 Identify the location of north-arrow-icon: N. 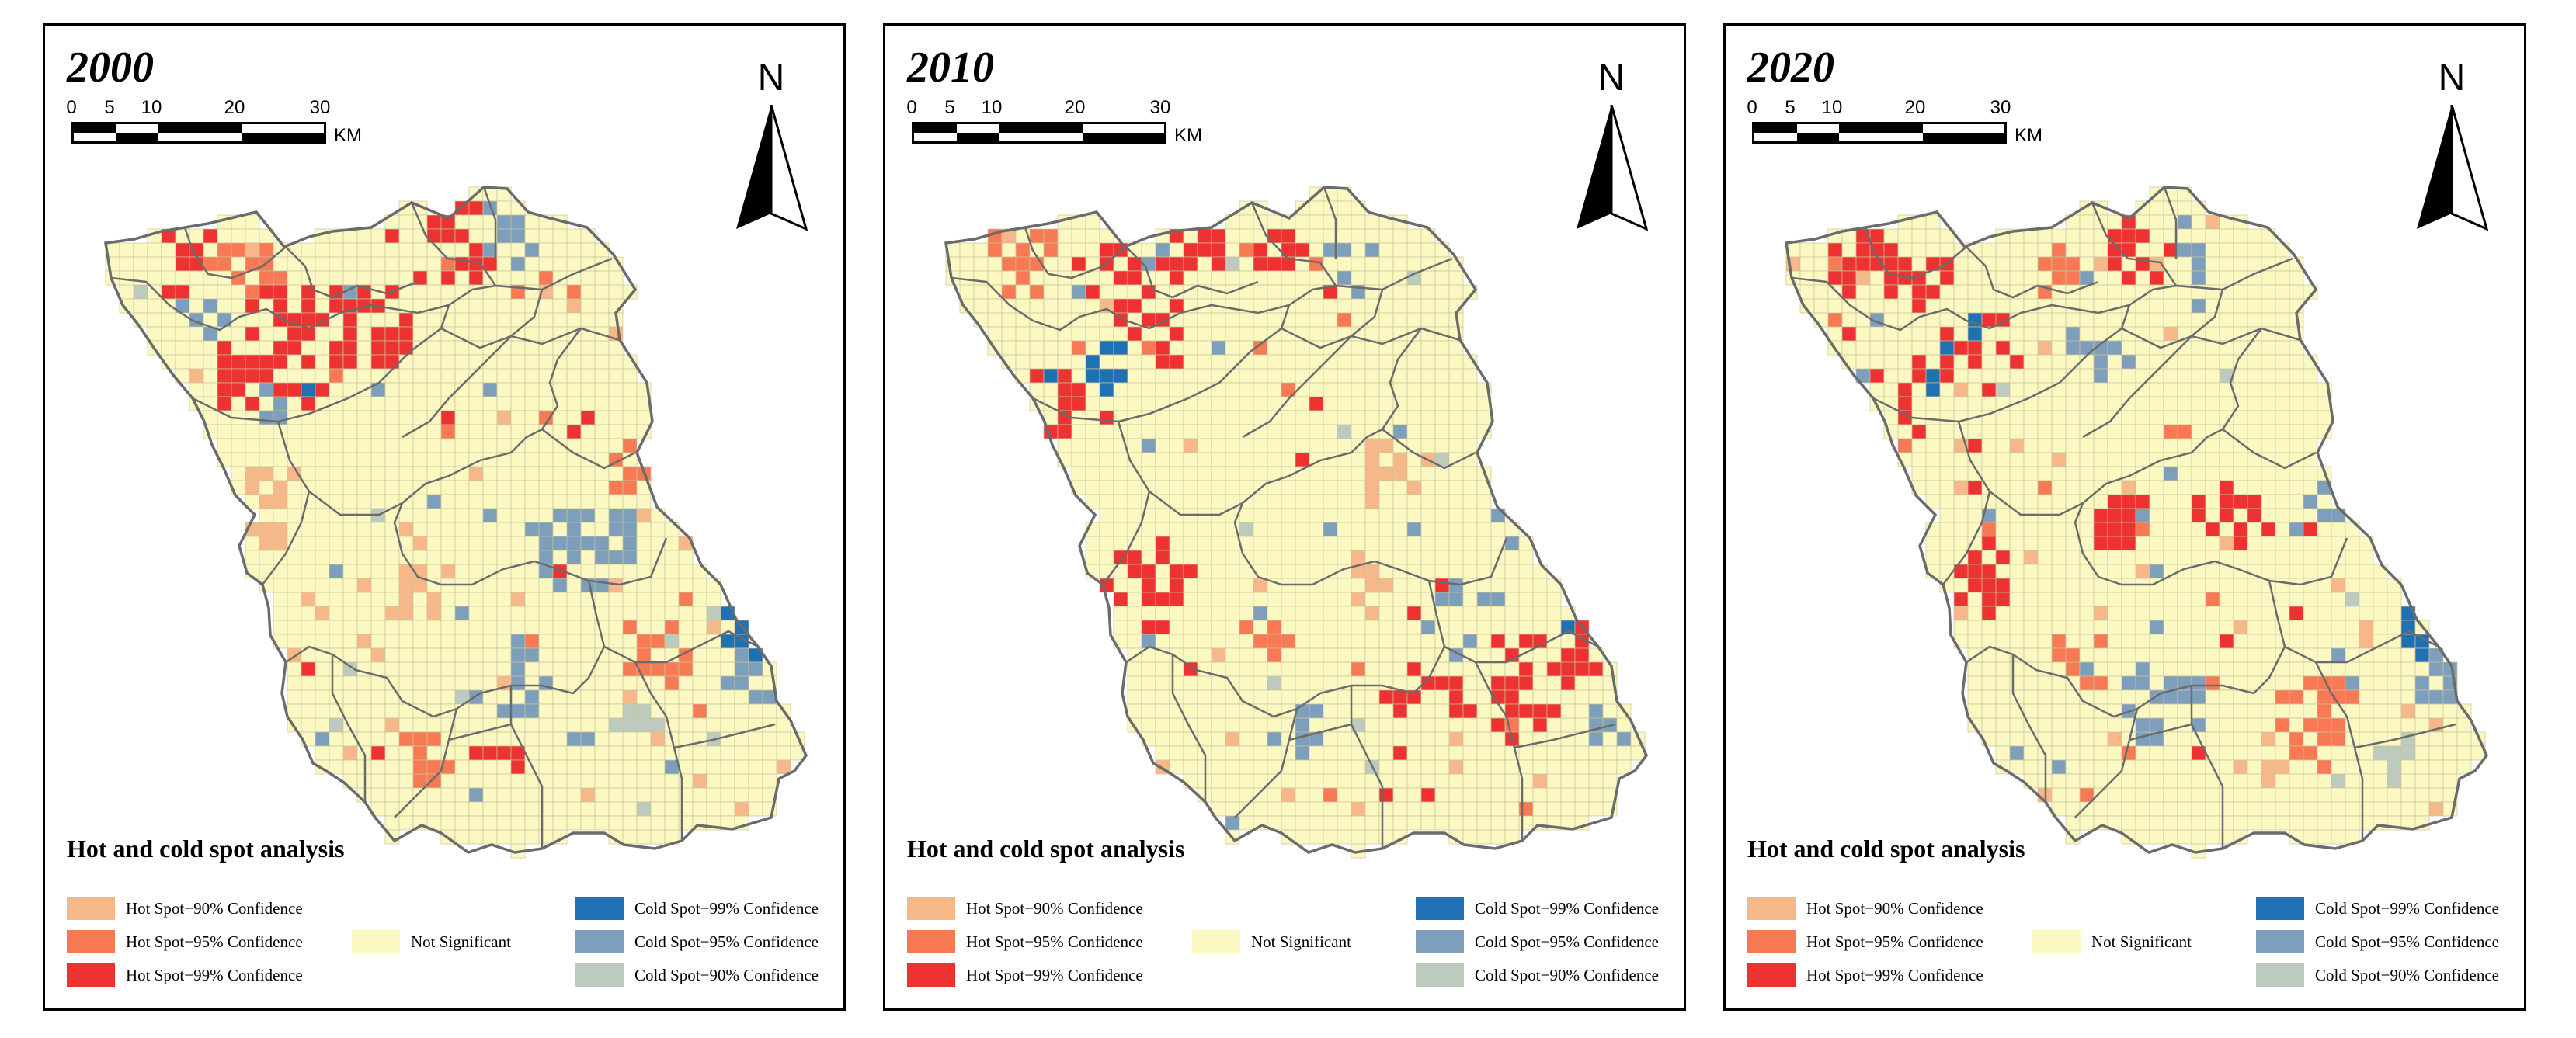
(771, 146).